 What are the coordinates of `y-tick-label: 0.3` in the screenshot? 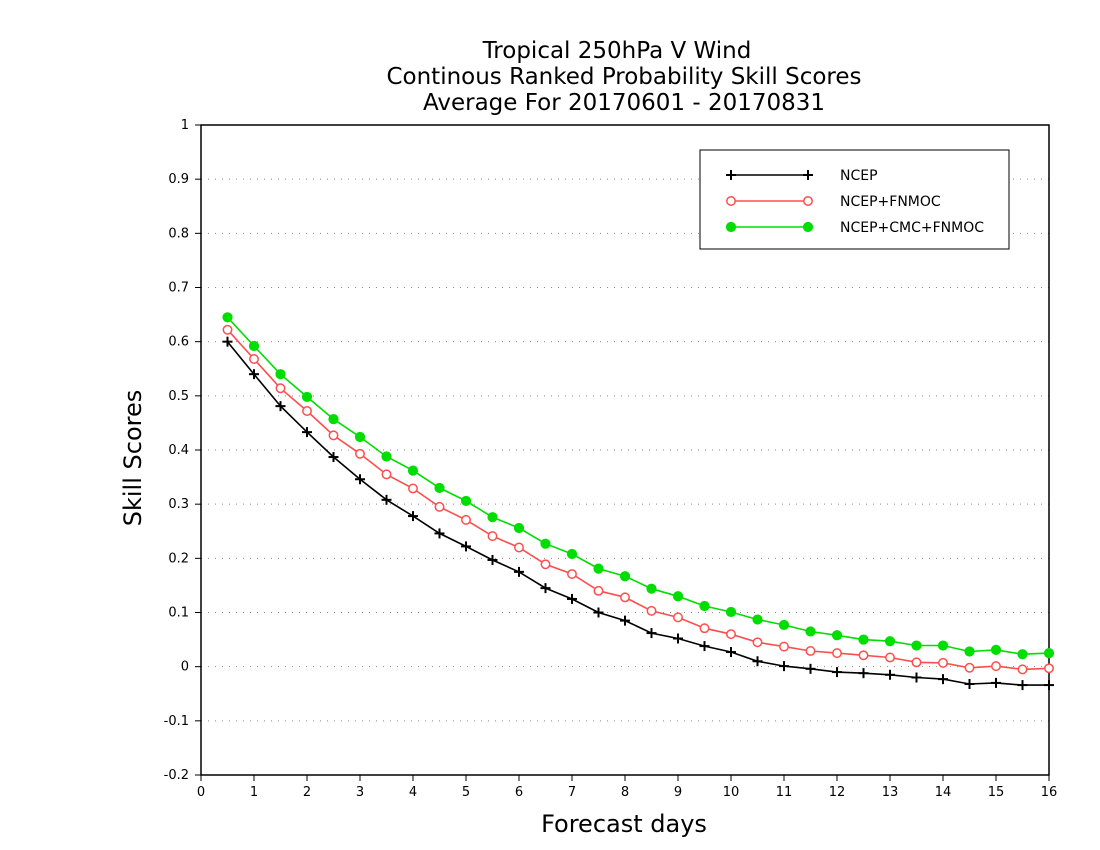 It's located at (178, 504).